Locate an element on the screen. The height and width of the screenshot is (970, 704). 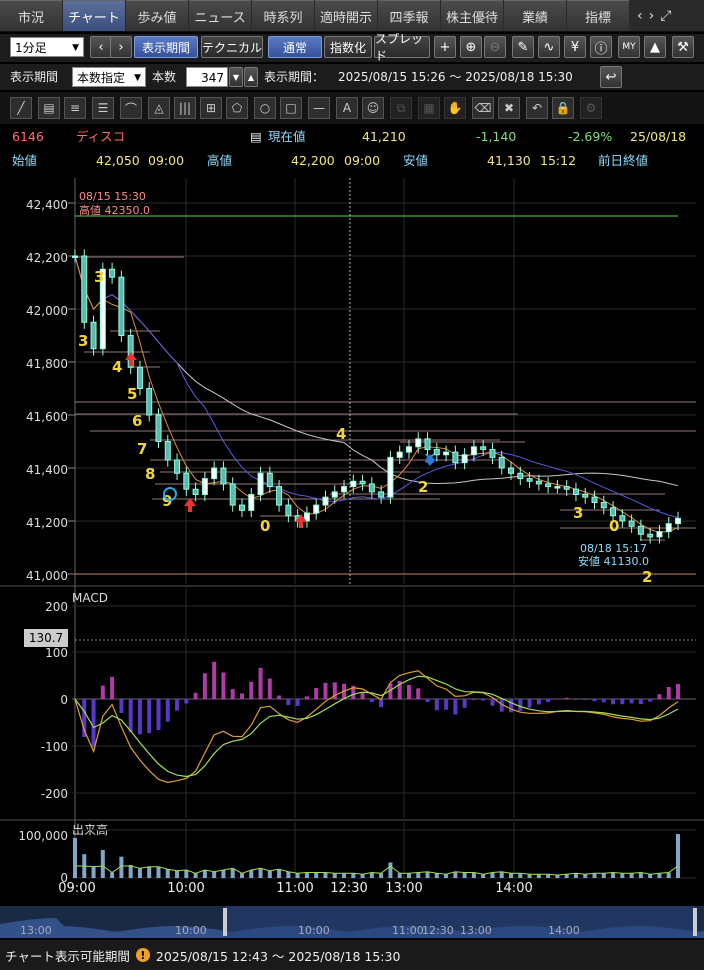
index-button: 指数化 is located at coordinates (348, 47).